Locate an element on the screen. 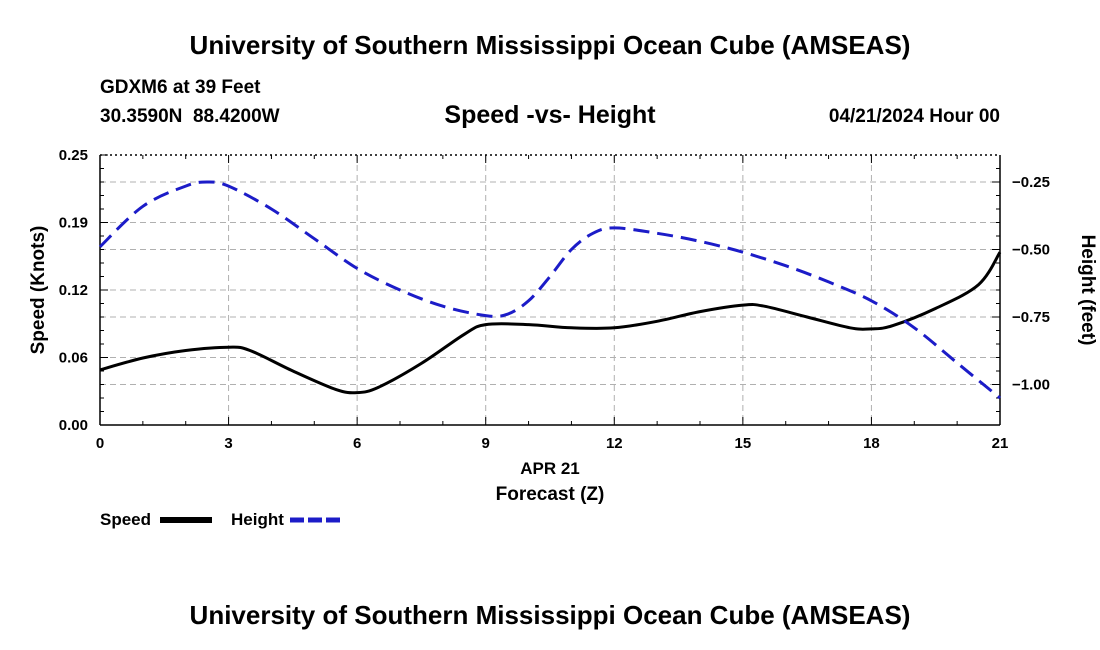 The height and width of the screenshot is (650, 1100). x-tick-label: 21 is located at coordinates (1000, 443).